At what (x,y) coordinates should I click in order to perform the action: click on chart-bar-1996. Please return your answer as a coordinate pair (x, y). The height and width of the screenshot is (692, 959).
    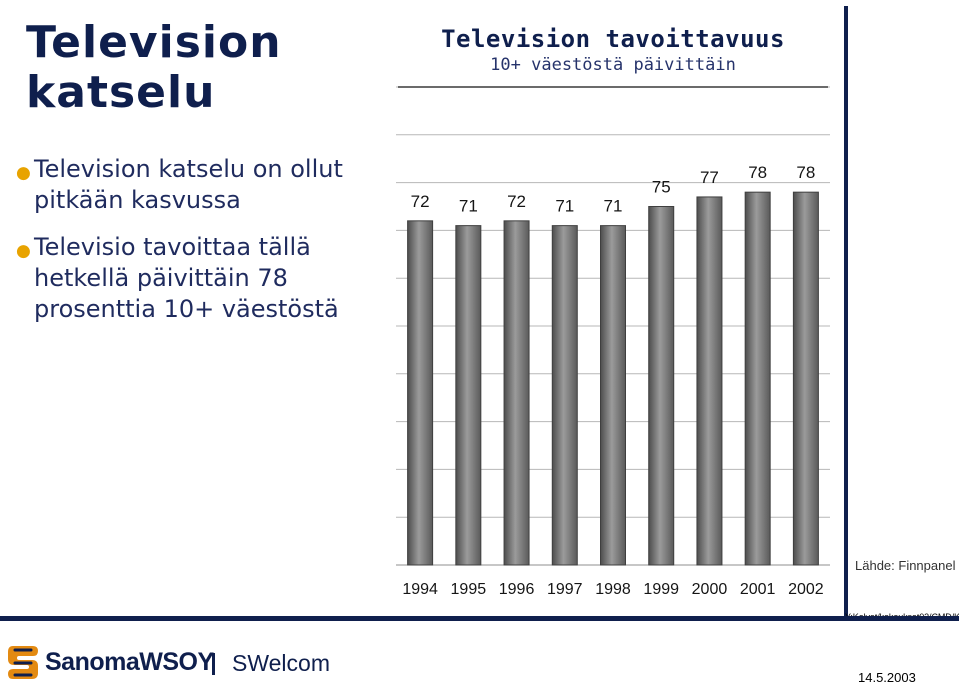
    Looking at the image, I should click on (516, 393).